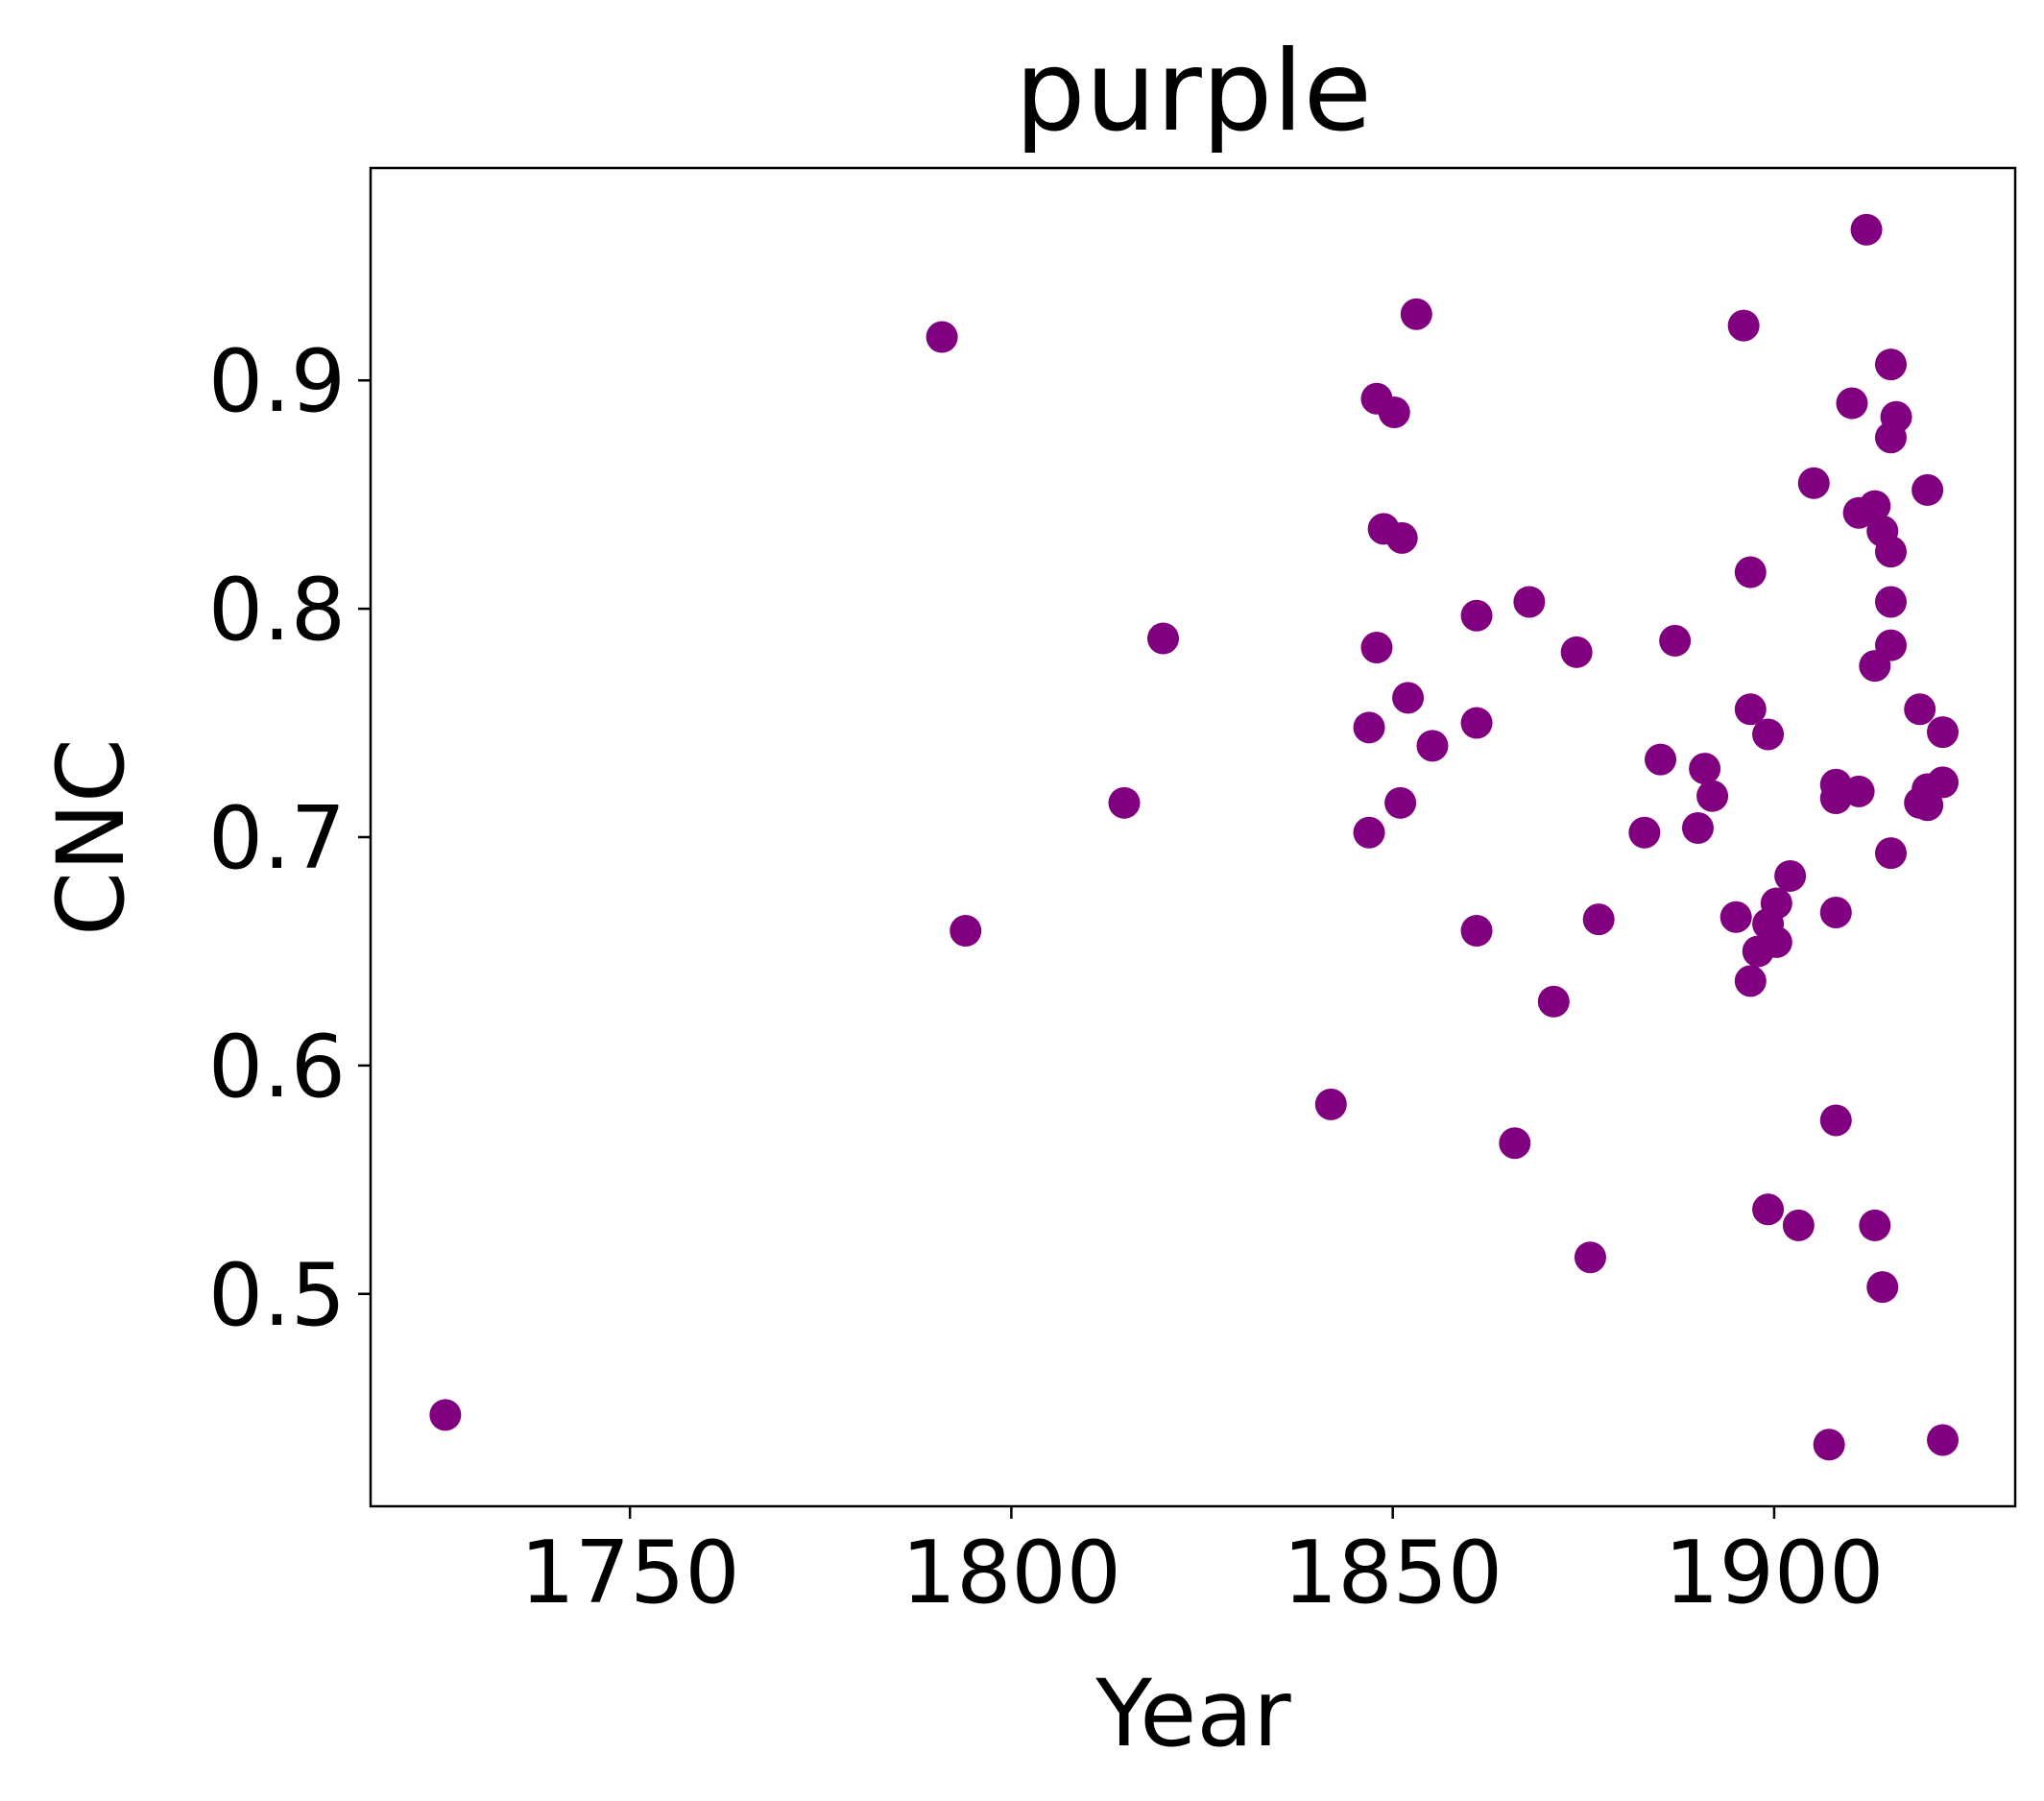  What do you see at coordinates (91, 837) in the screenshot?
I see `y-axis-label: CNC` at bounding box center [91, 837].